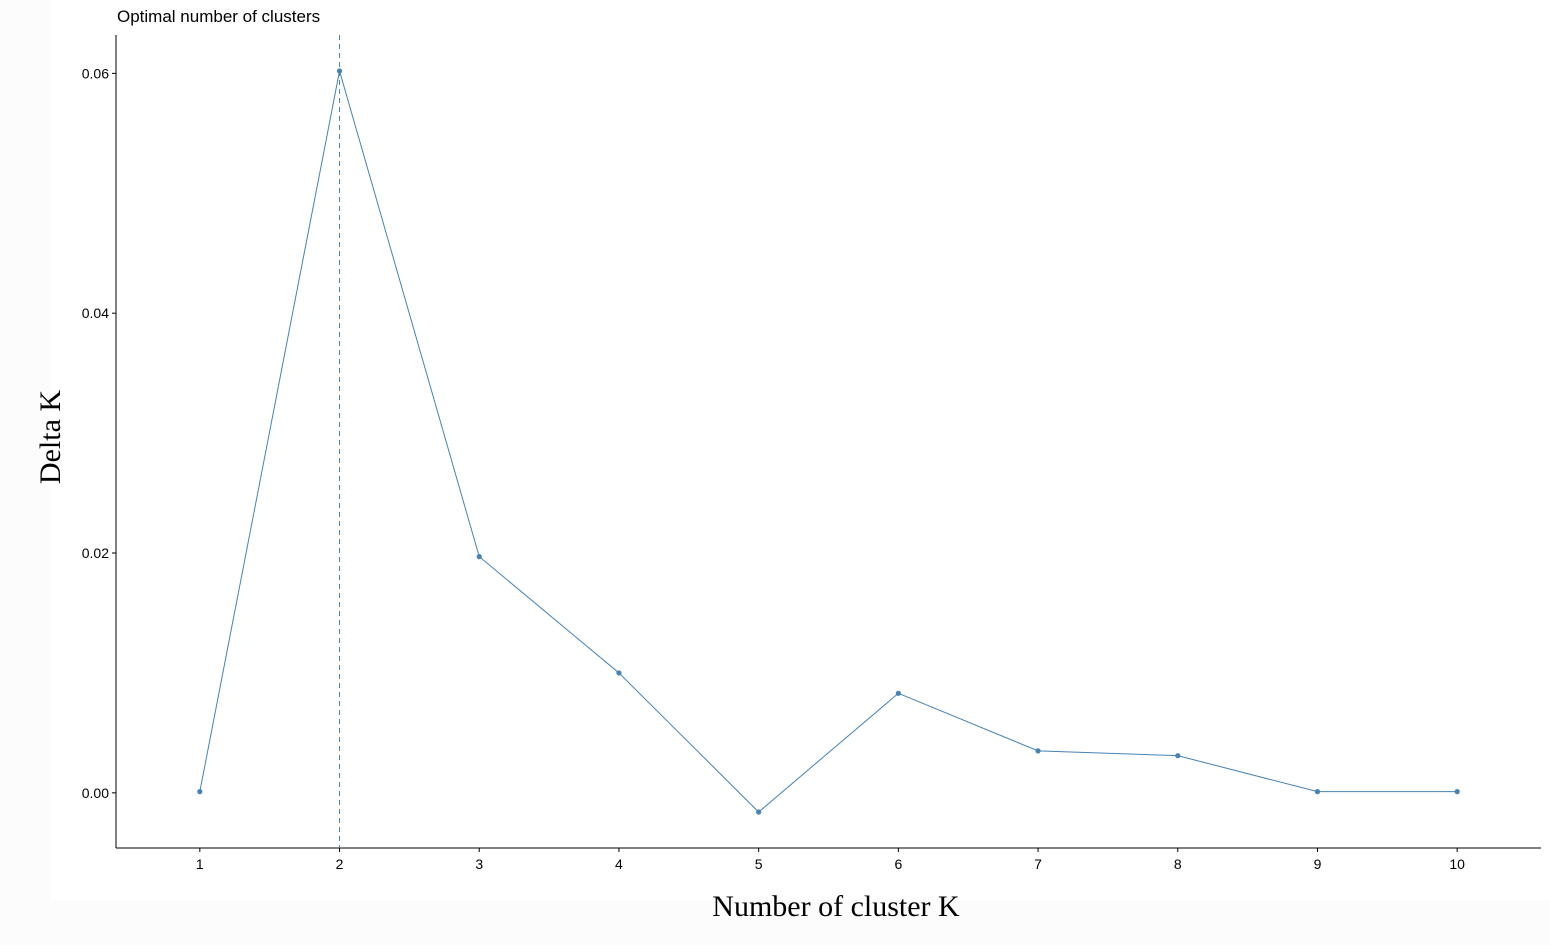  I want to click on x-tick-label: 7, so click(1038, 864).